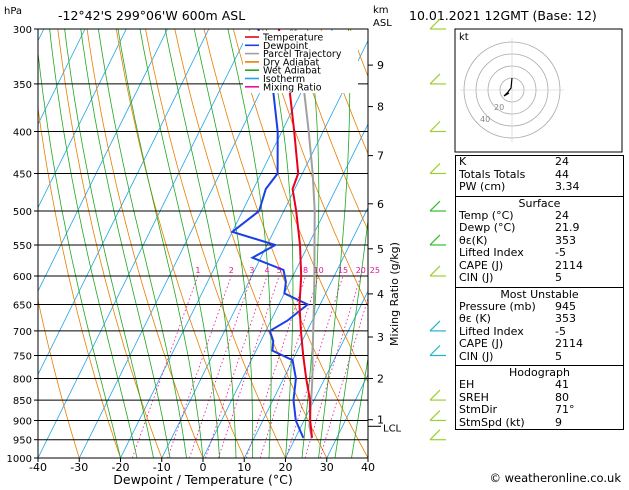 Image resolution: width=629 pixels, height=490 pixels. Describe the element at coordinates (539, 294) in the screenshot. I see `most-unstable-title: Most Unstable` at that location.